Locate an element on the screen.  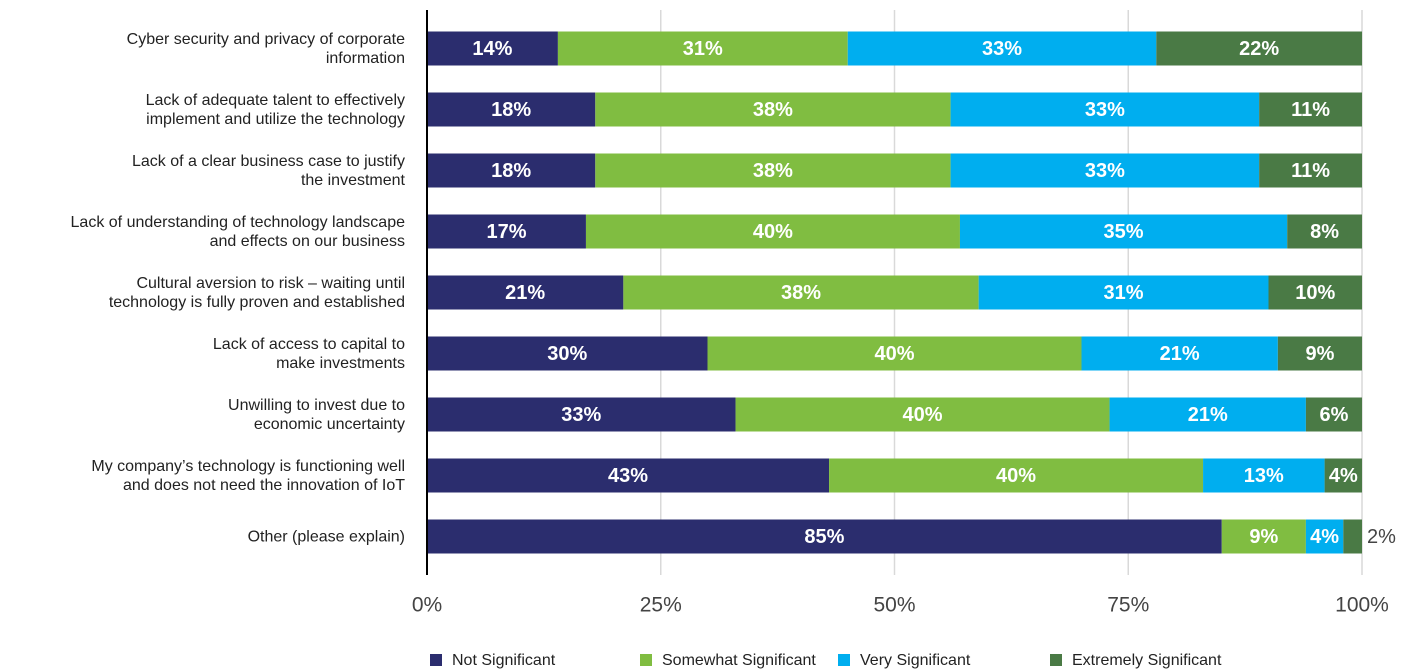
legend-label: Extremely Significant is located at coordinates (1147, 660).